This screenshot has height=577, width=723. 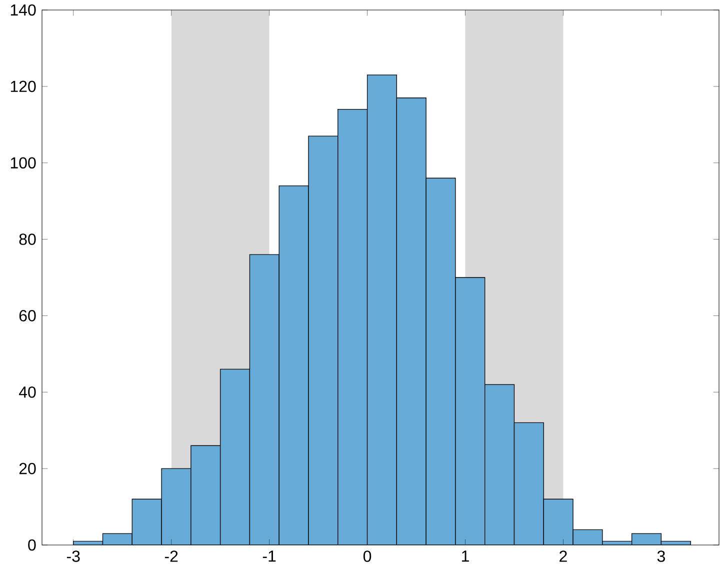 I want to click on y-tick-label: 0, so click(x=32, y=545).